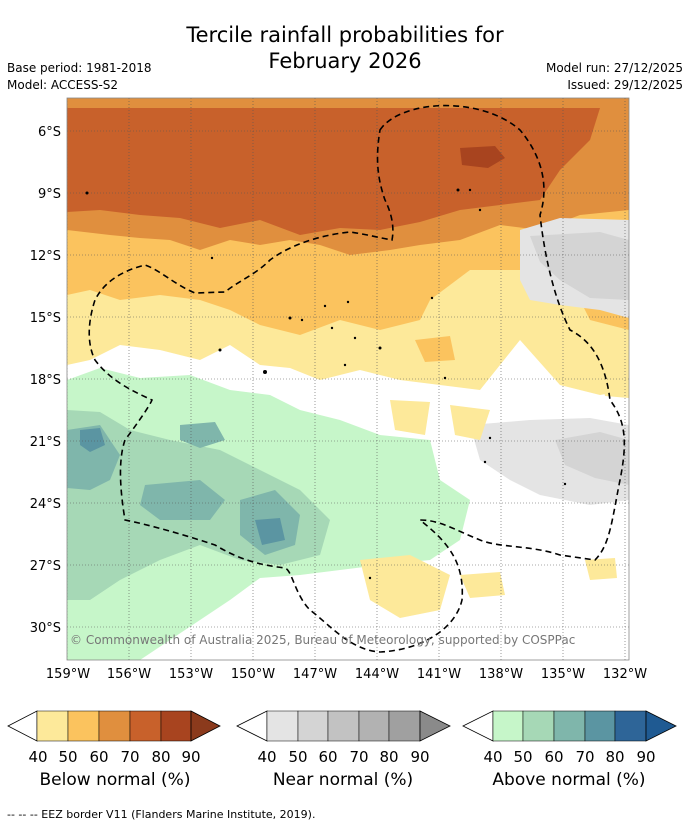 The width and height of the screenshot is (690, 827). Describe the element at coordinates (470, 422) in the screenshot. I see `below-40-patch-b` at that location.